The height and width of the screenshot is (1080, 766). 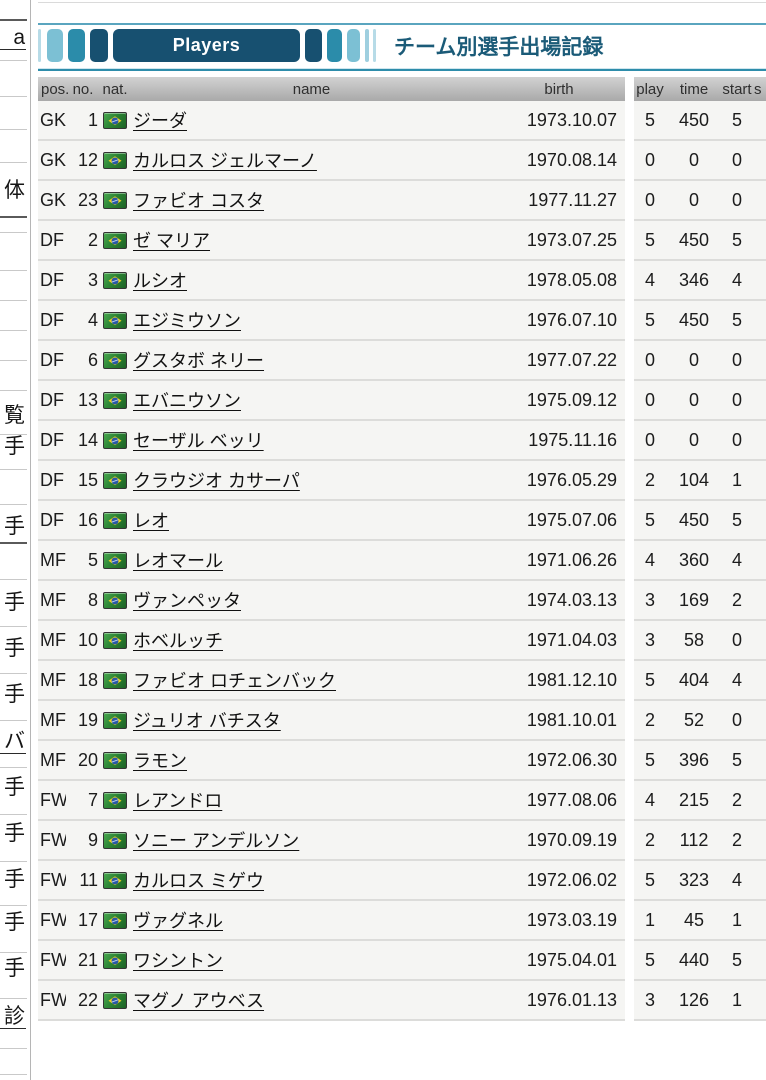 I want to click on player-birth: 1972.06.02, so click(x=559, y=880).